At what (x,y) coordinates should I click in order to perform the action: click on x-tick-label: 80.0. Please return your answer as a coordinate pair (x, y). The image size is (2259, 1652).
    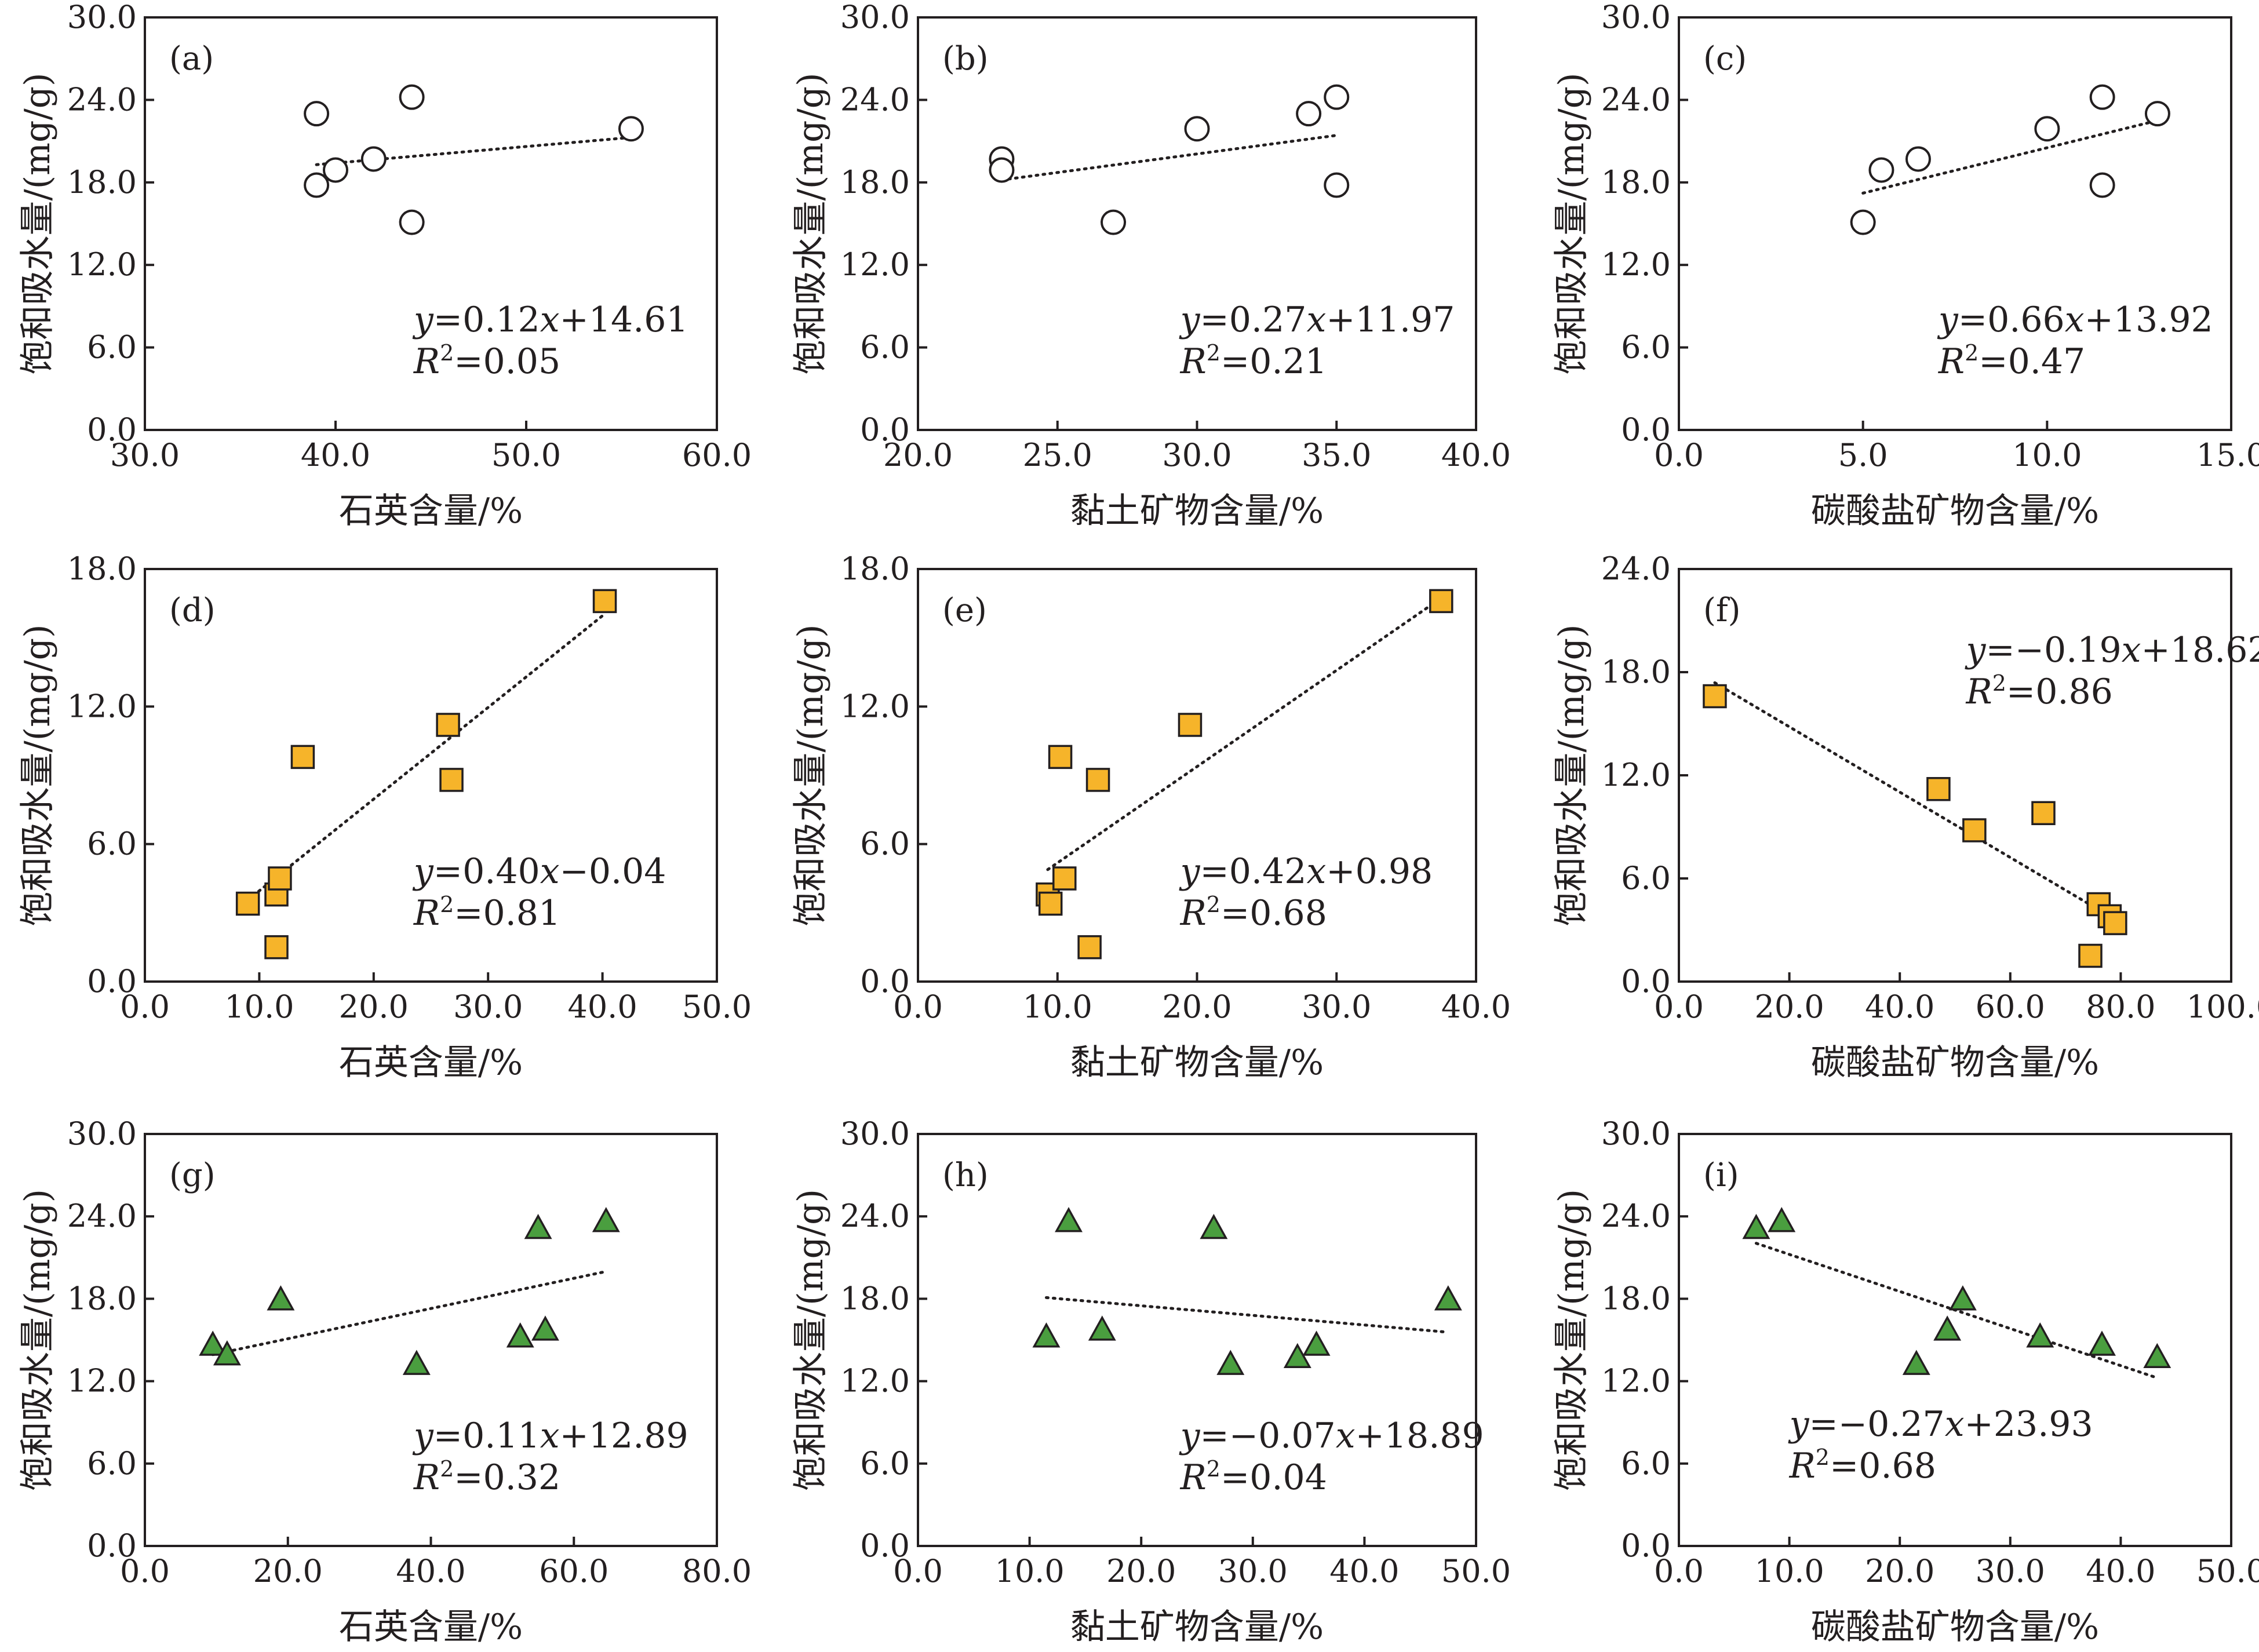
    Looking at the image, I should click on (717, 1571).